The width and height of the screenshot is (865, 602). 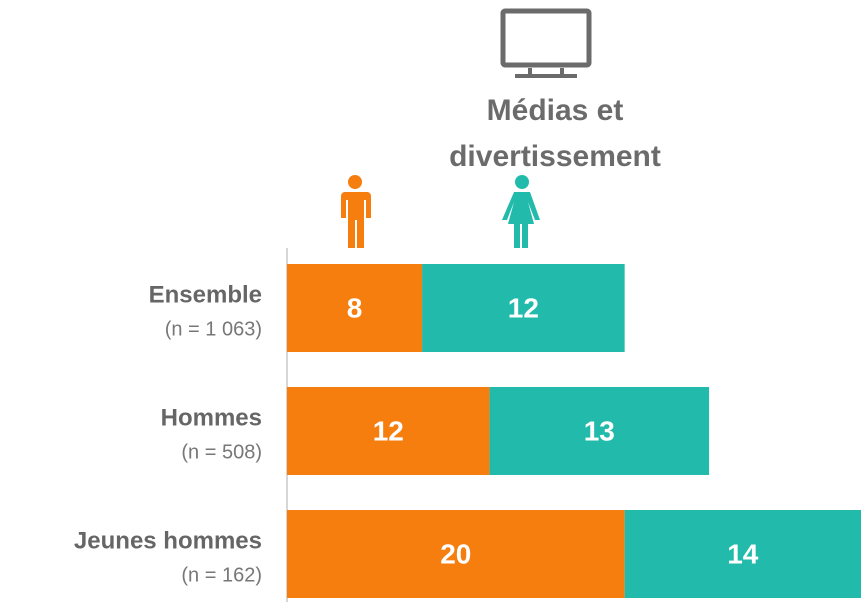 I want to click on tv-icon, so click(x=546, y=43).